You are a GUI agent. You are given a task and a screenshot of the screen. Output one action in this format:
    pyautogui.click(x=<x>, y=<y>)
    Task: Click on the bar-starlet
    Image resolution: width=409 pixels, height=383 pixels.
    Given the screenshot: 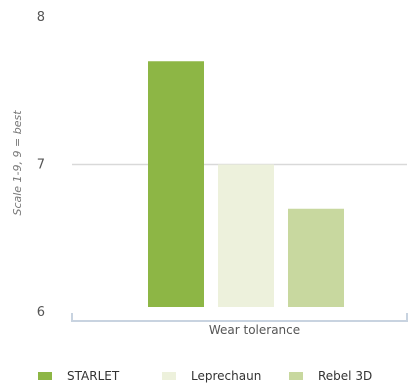 What is the action you would take?
    pyautogui.click(x=176, y=184)
    